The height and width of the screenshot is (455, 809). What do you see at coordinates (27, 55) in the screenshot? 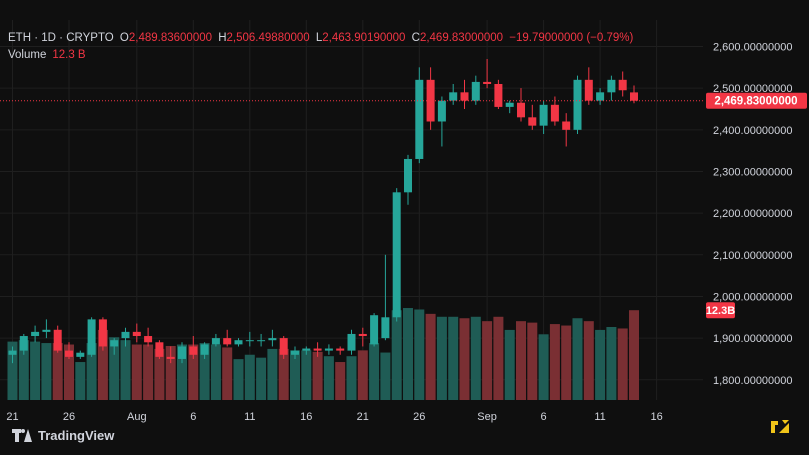
I see `volume-legend-label: Volume` at bounding box center [27, 55].